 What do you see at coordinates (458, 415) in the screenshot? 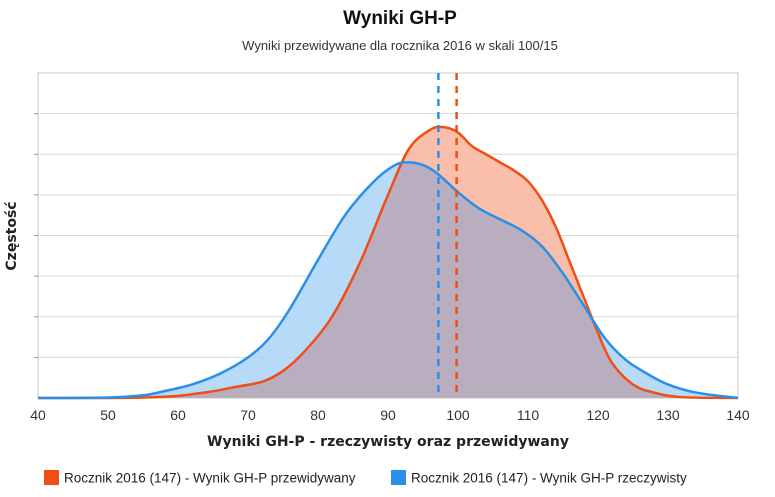
I see `x-tick-label: 100` at bounding box center [458, 415].